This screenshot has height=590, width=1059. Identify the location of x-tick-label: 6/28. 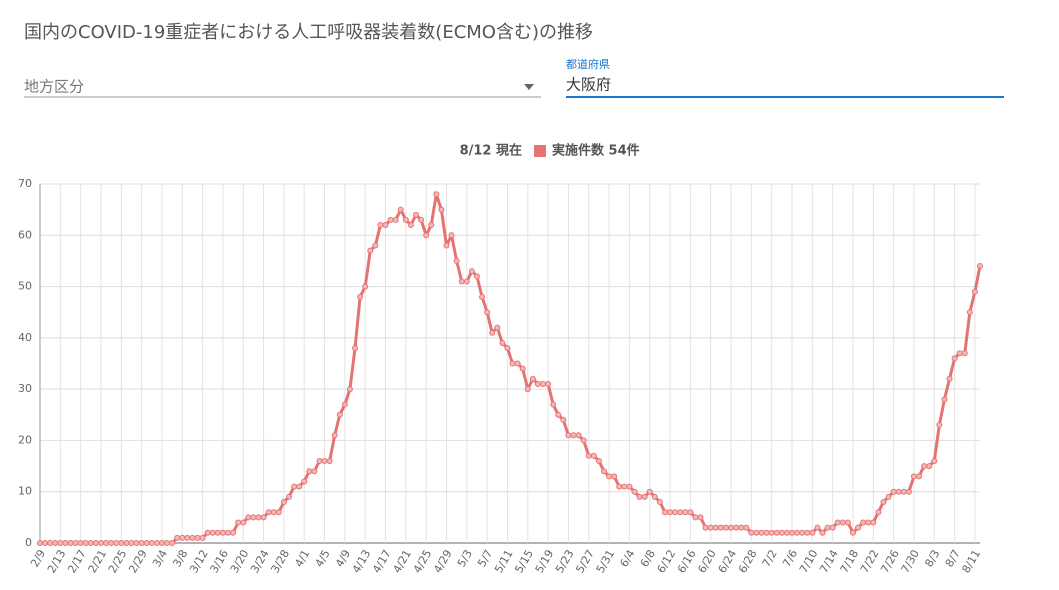
(748, 562).